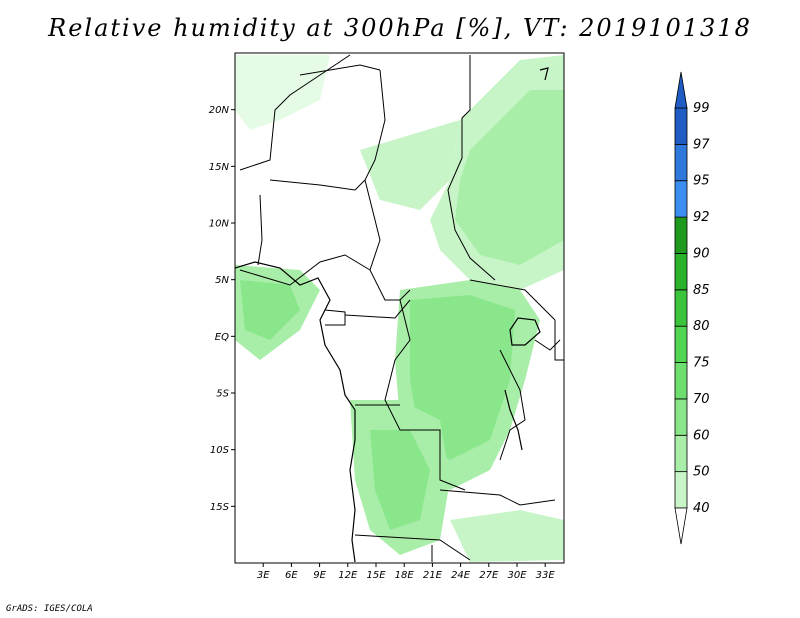 The height and width of the screenshot is (618, 800). What do you see at coordinates (681, 526) in the screenshot?
I see `colorbar-low-arrow` at bounding box center [681, 526].